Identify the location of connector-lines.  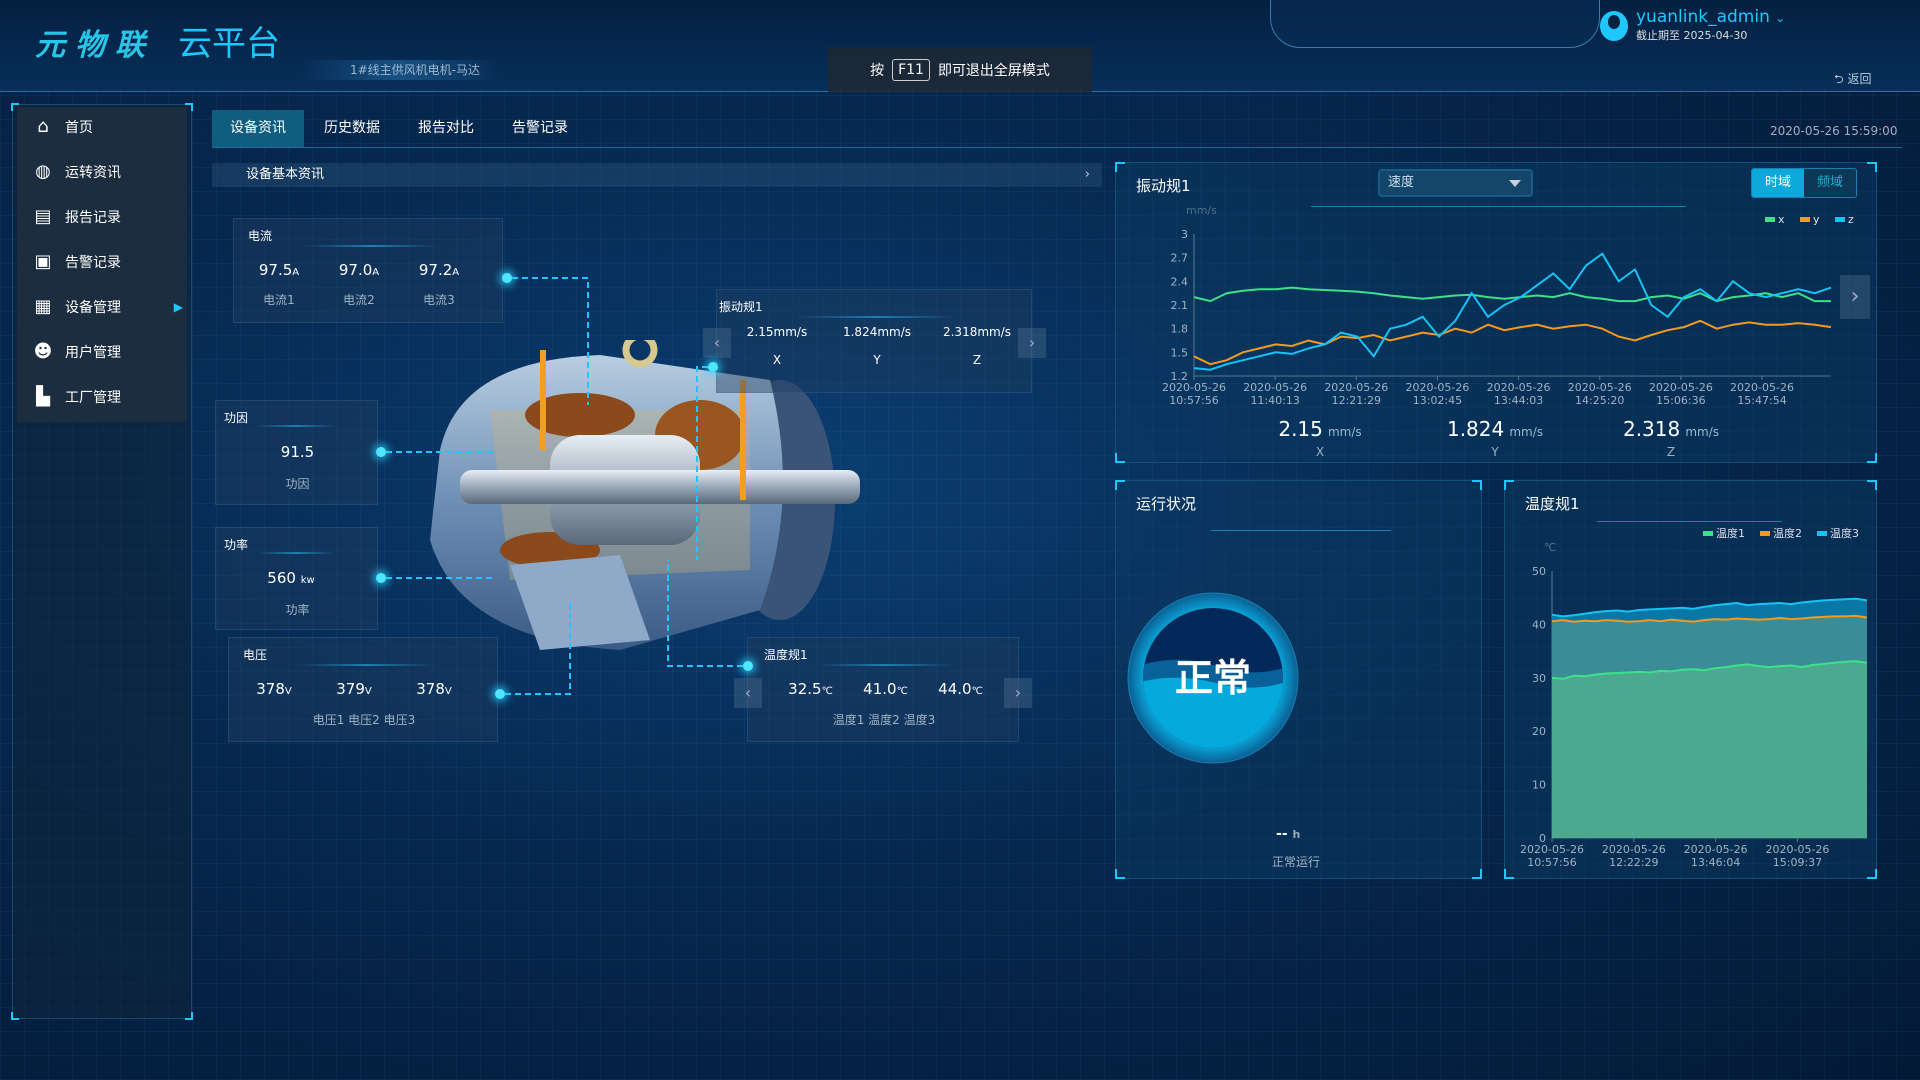
(564, 486).